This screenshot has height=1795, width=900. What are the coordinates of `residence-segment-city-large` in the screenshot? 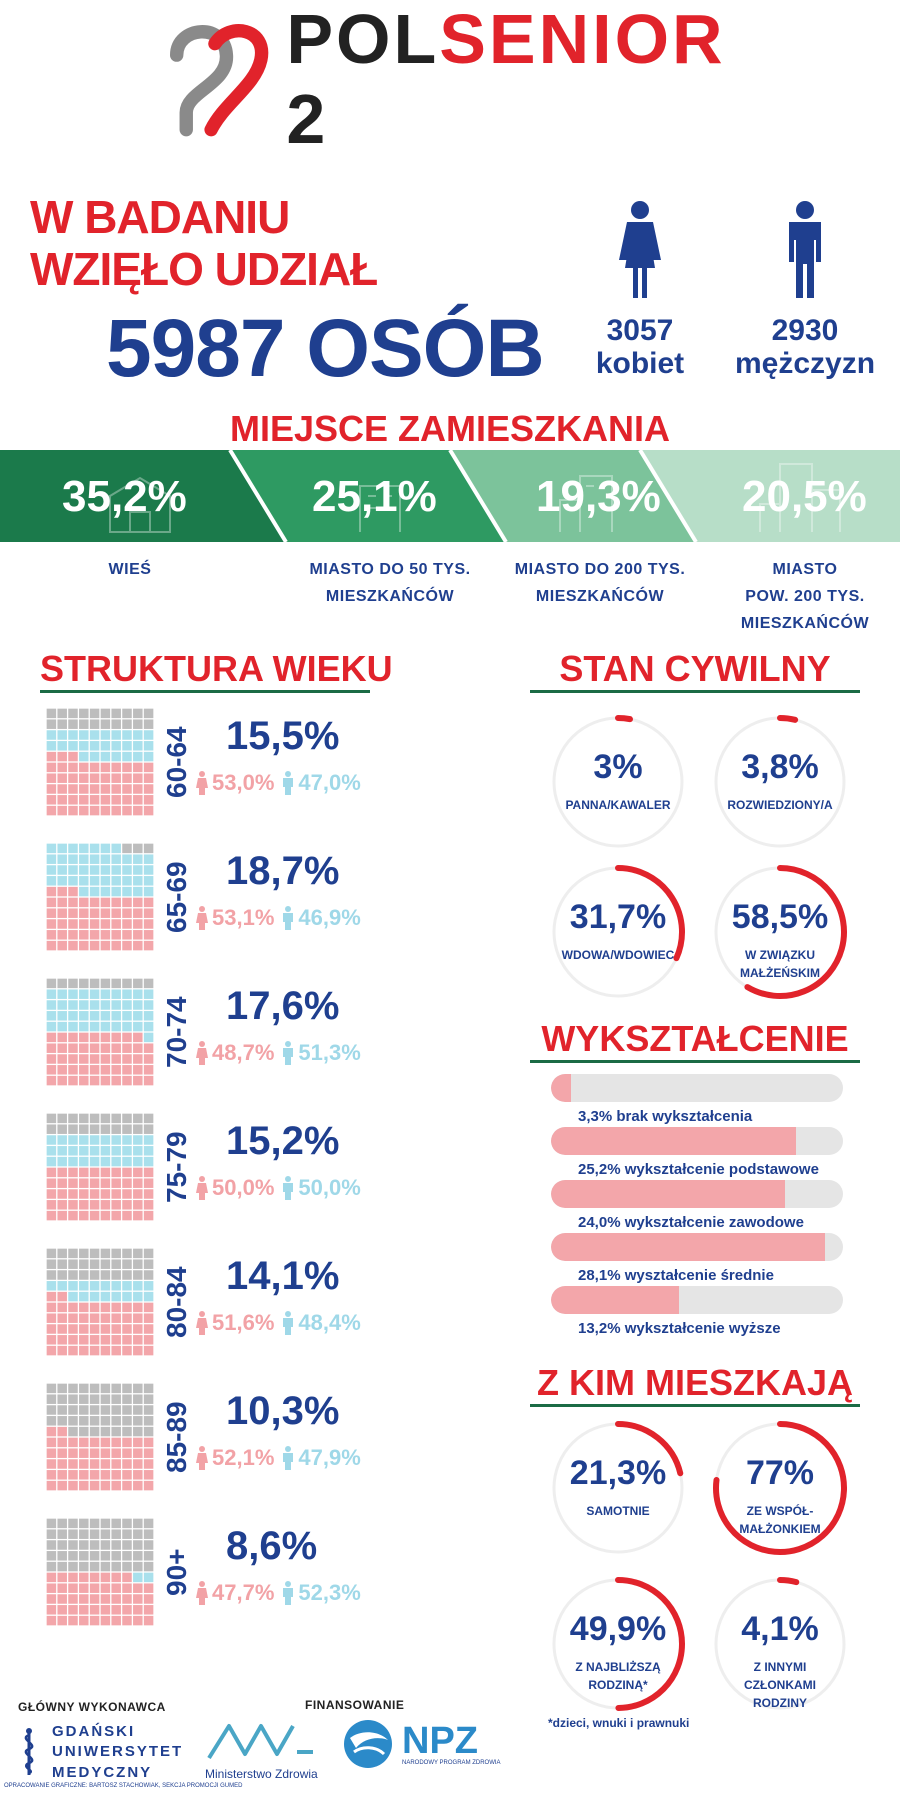 It's located at (770, 496).